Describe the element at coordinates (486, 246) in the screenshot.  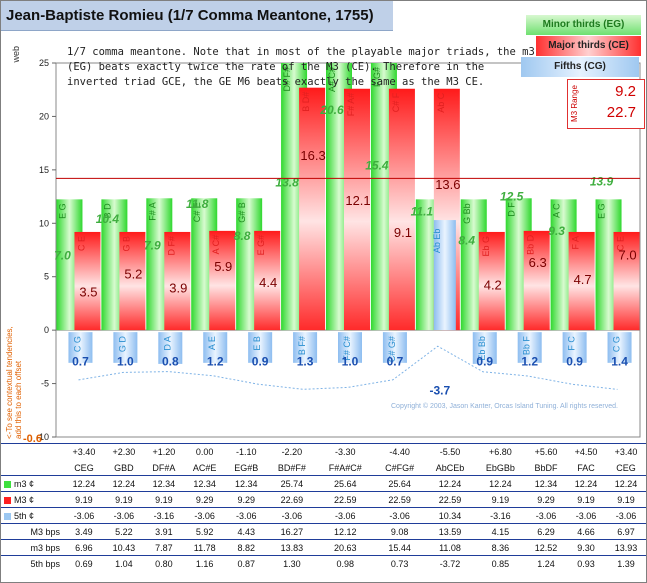
I see `major-interval-label: Eb G` at that location.